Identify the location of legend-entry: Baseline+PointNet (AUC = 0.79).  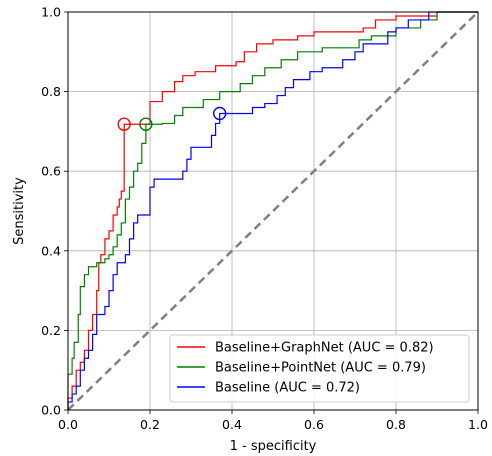
(320, 368).